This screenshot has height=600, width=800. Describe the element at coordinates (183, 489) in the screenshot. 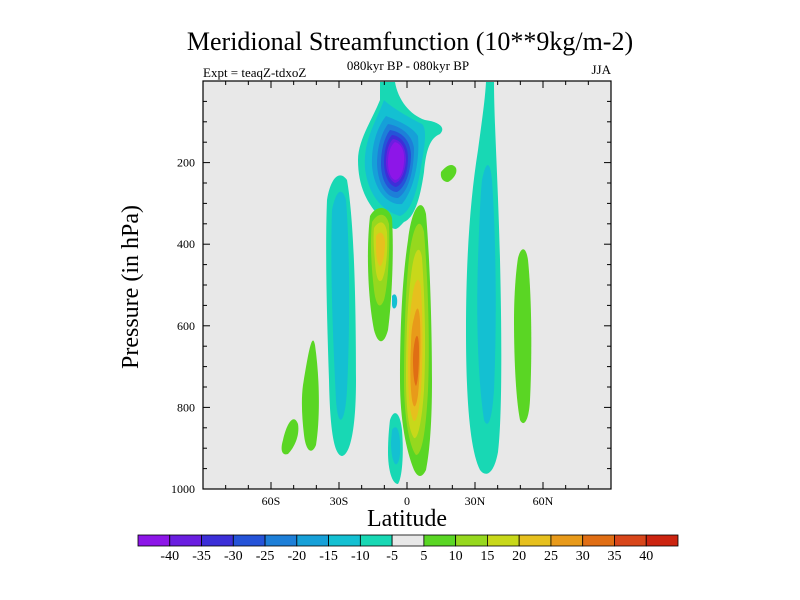

I see `y-tick-label: 1000` at that location.